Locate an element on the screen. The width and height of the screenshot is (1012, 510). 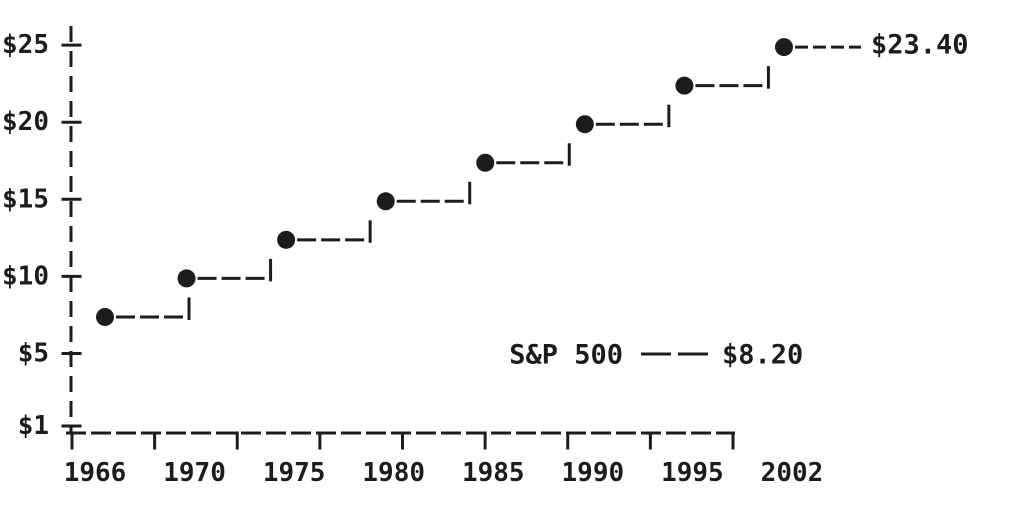
end-value-label: $23.40 is located at coordinates (920, 45).